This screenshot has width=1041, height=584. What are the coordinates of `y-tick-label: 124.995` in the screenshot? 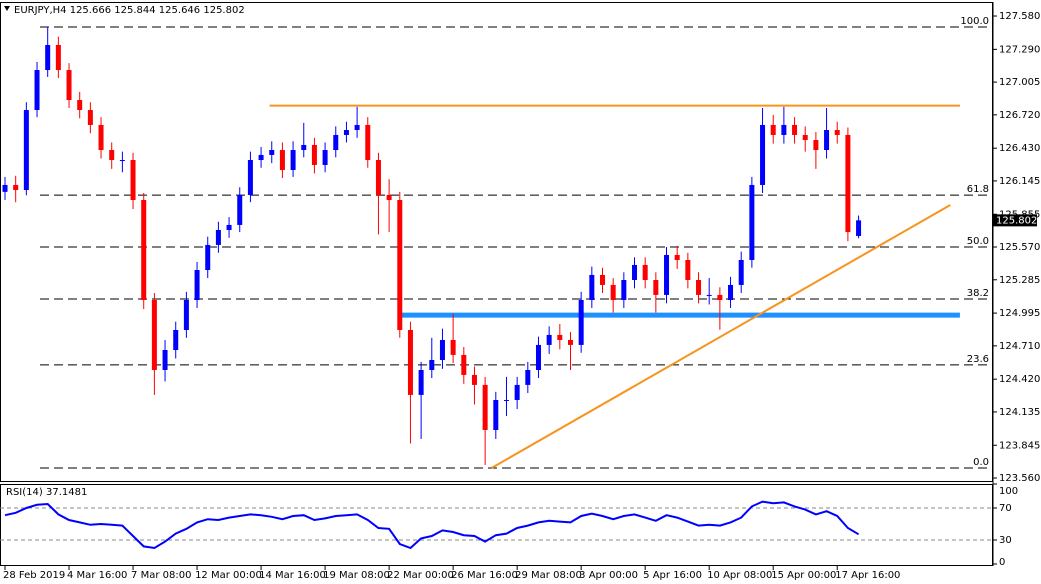 It's located at (1019, 313).